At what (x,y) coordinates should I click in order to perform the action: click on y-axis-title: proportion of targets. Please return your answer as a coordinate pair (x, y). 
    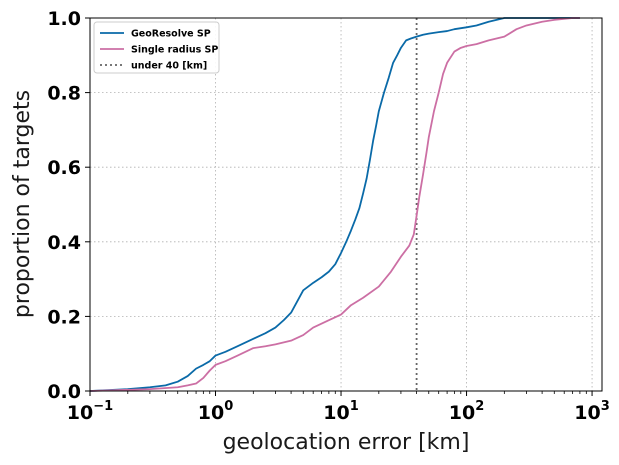
    Looking at the image, I should click on (22, 204).